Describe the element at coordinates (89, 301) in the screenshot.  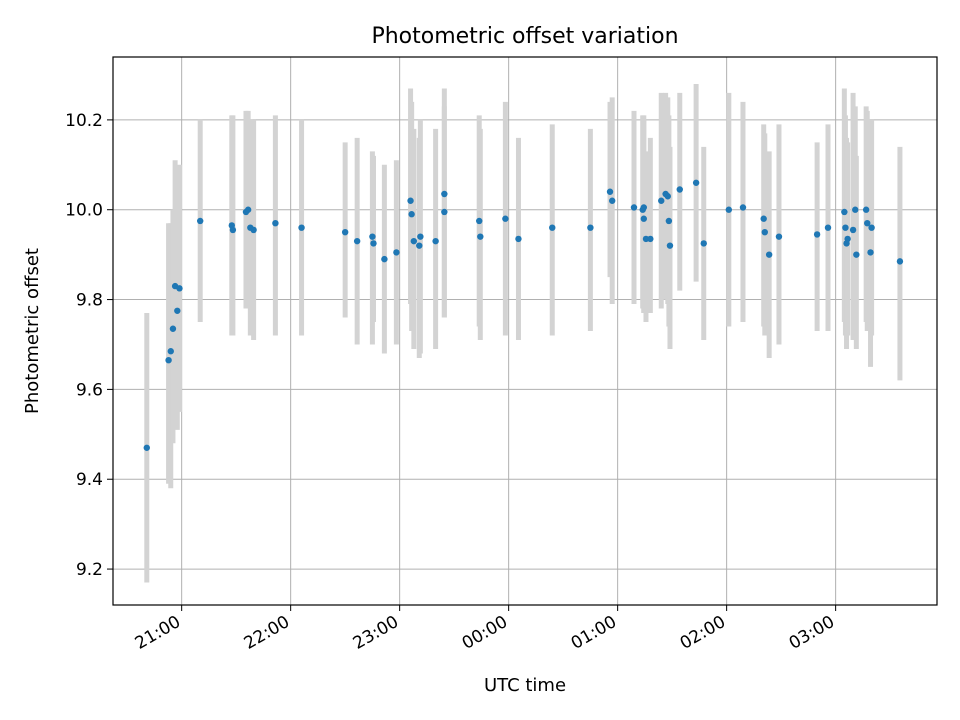
I see `y-tick-label: 9.8` at that location.